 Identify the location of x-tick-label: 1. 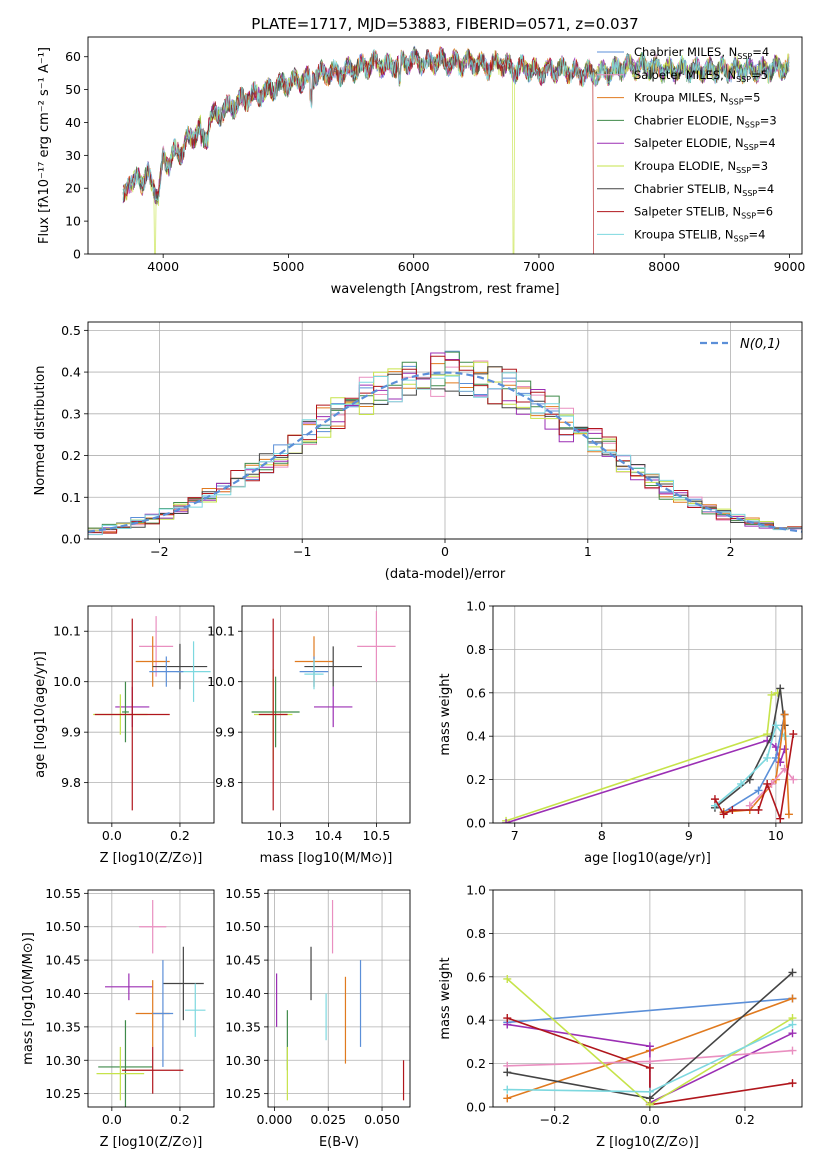
(588, 551).